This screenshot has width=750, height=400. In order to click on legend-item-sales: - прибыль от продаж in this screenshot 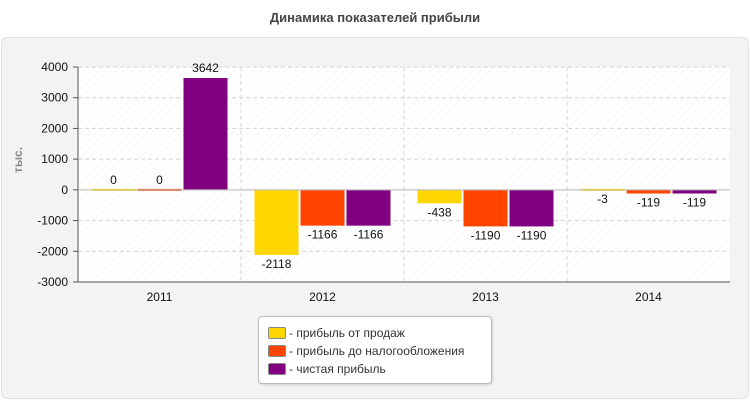, I will do `click(336, 333)`.